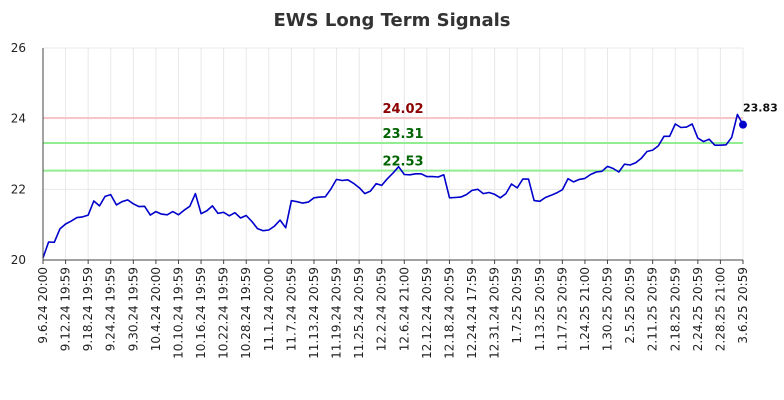 The image size is (784, 400). Describe the element at coordinates (269, 309) in the screenshot. I see `x-tick-label: 11.1.24 20:00` at that location.